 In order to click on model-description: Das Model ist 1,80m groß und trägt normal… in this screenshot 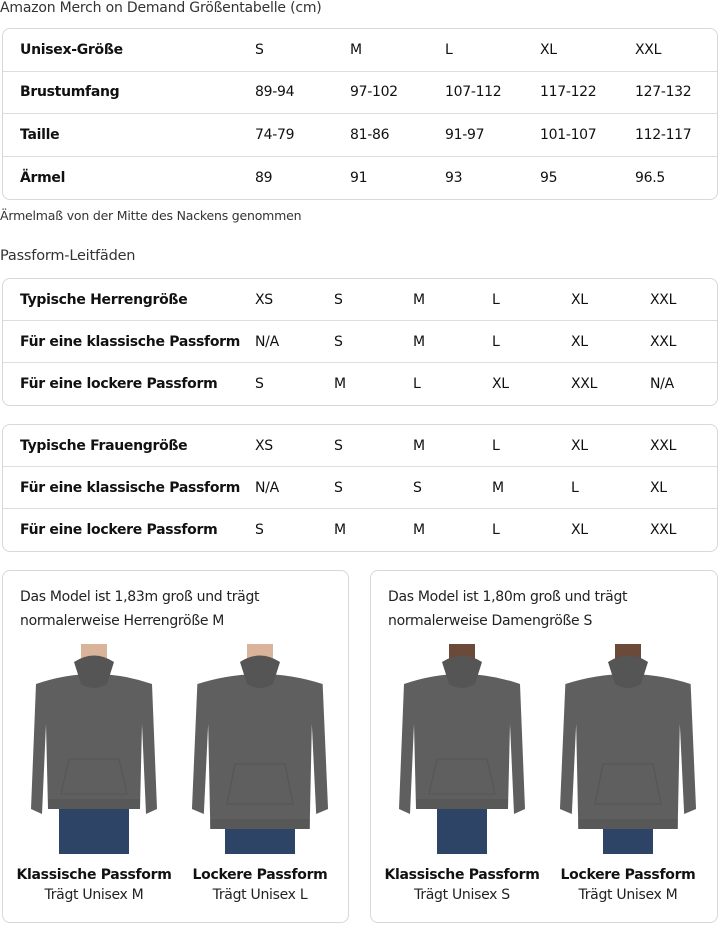, I will do `click(508, 609)`.